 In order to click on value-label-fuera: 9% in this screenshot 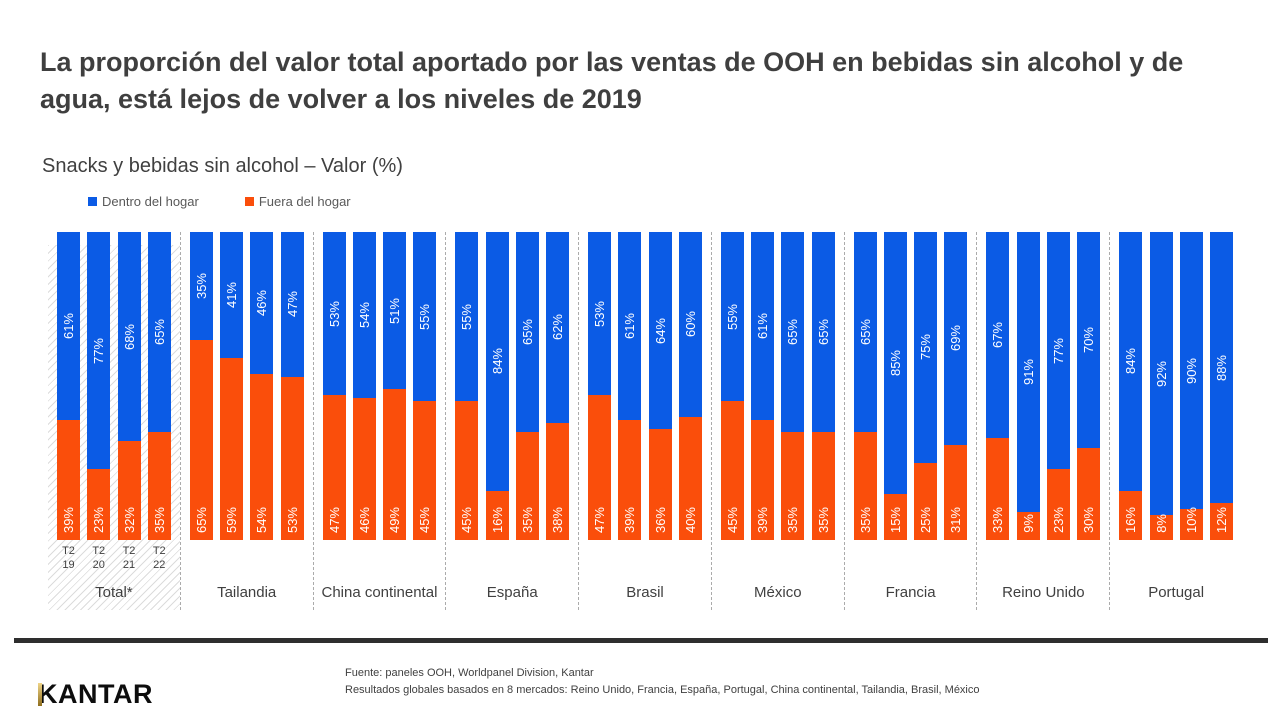, I will do `click(1028, 523)`.